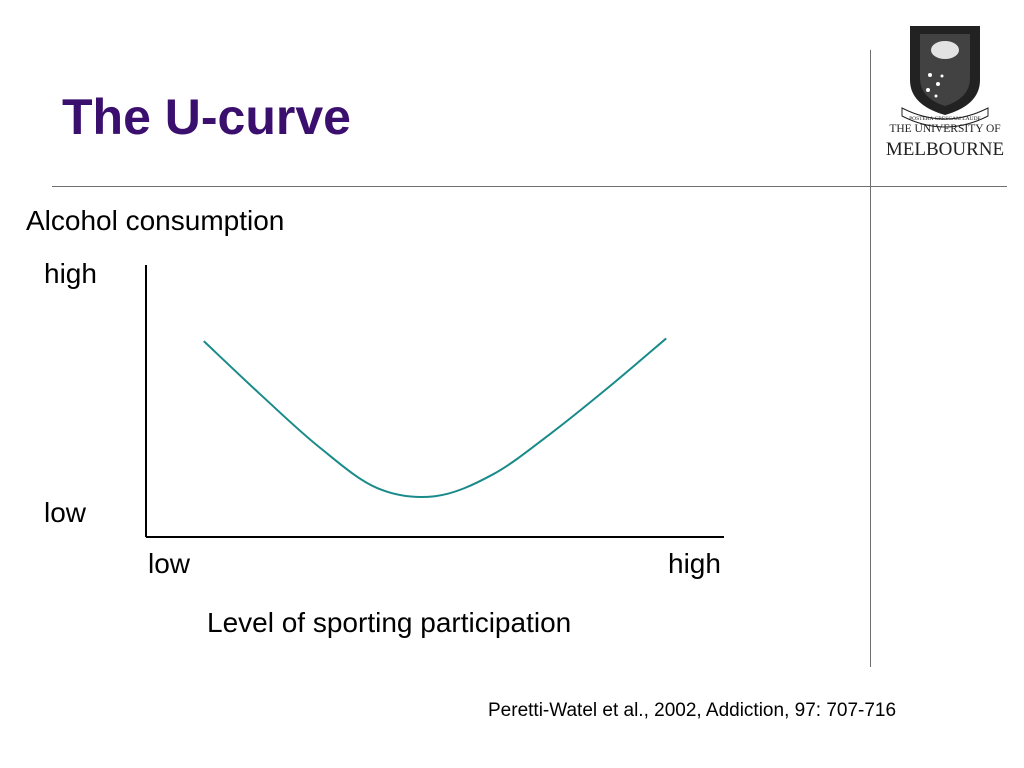 This screenshot has width=1024, height=768. What do you see at coordinates (65, 512) in the screenshot?
I see `y-tick-low: low` at bounding box center [65, 512].